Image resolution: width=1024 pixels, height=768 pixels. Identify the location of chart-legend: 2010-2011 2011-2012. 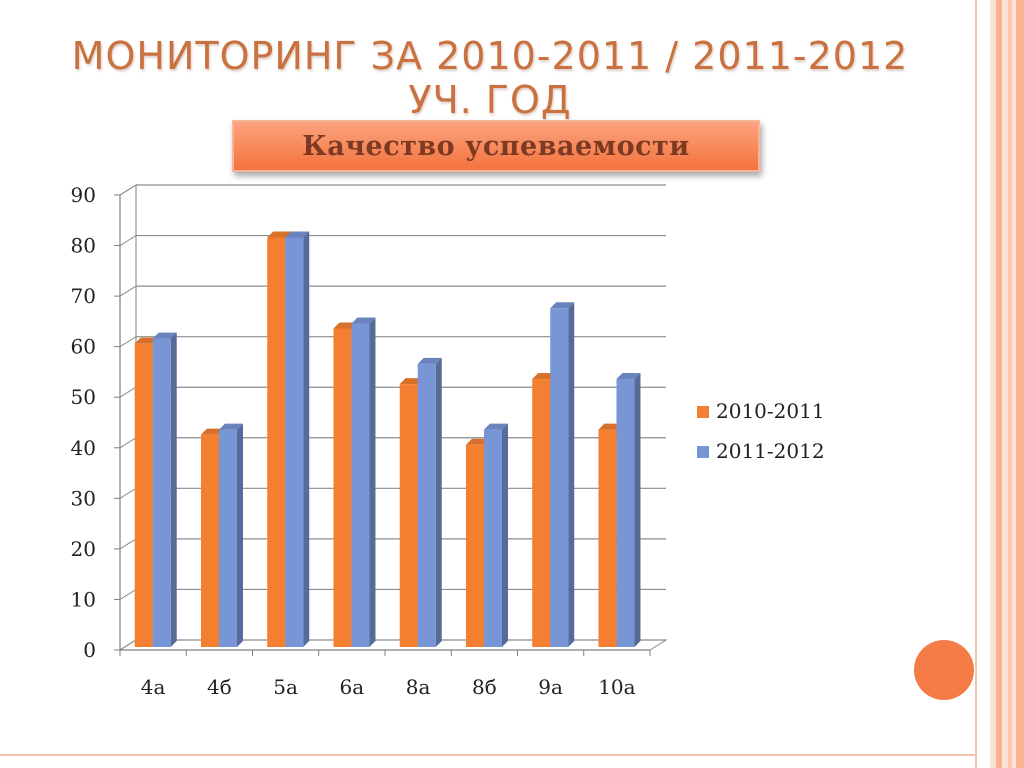
(761, 431).